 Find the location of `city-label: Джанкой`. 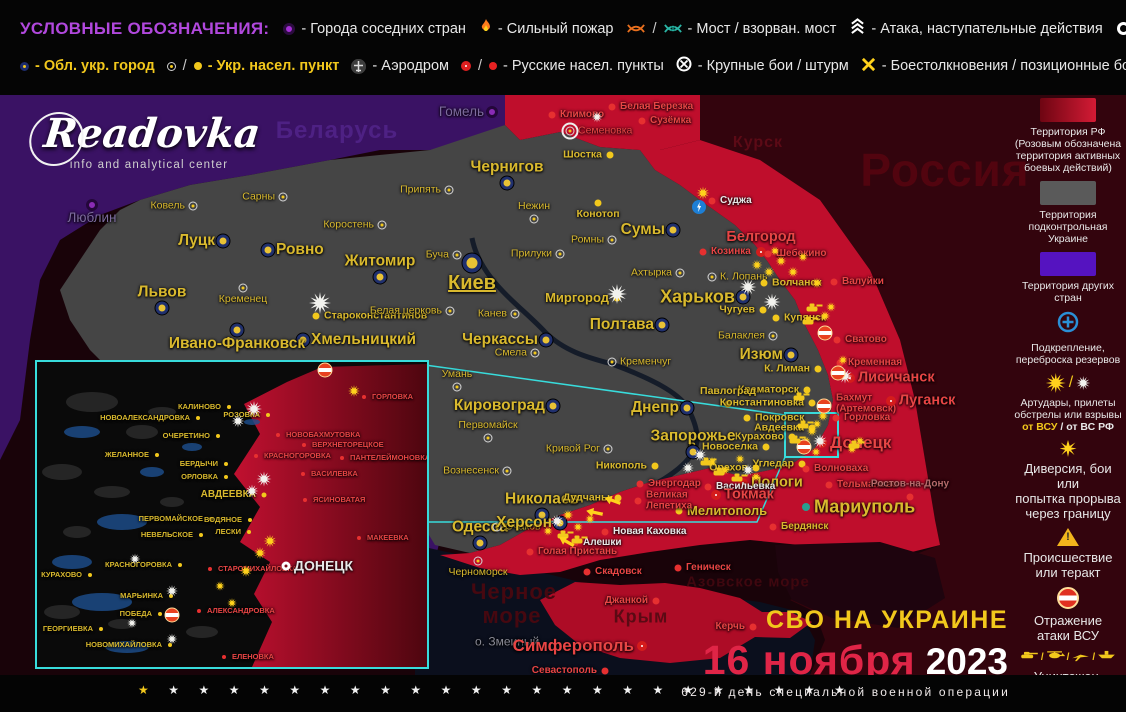

city-label: Джанкой is located at coordinates (626, 600).